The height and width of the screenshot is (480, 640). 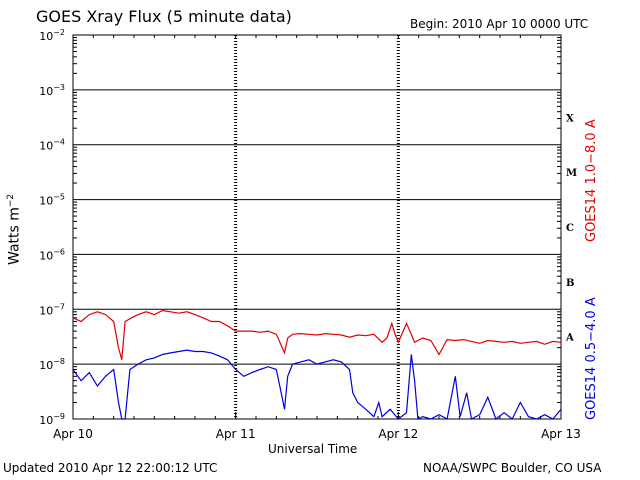 I want to click on y-tick-label: 10⁻⁶, so click(x=52, y=254).